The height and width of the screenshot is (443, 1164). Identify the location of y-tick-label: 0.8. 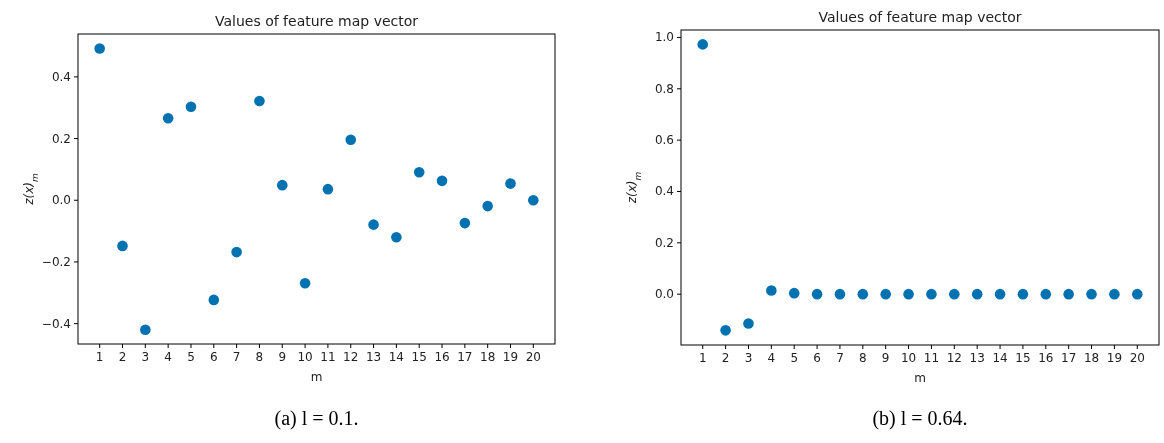
(664, 88).